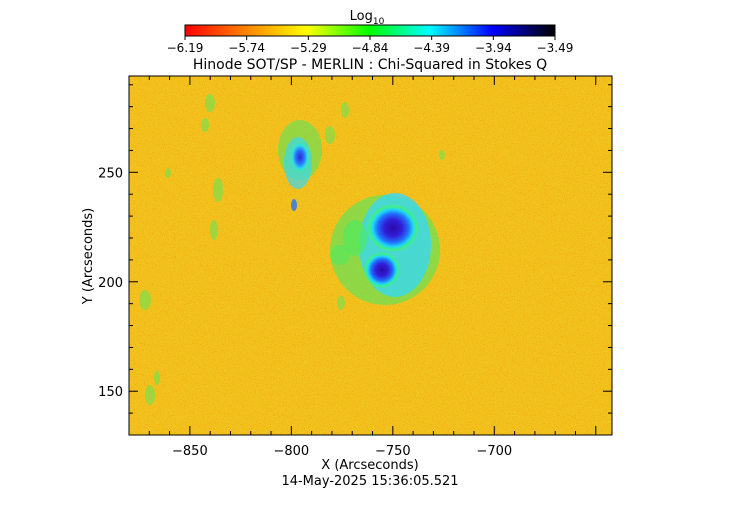 The height and width of the screenshot is (512, 740). I want to click on heatmap-main-region, so click(385, 249).